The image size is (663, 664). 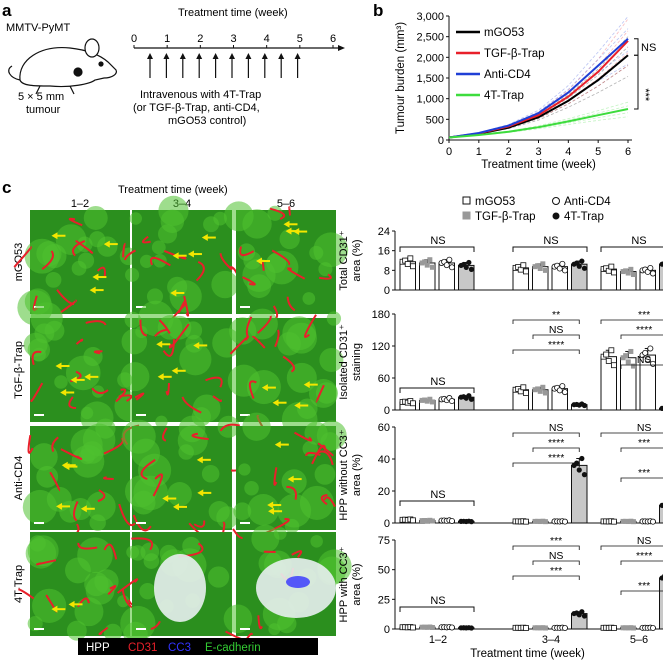 I want to click on treatment-timeline: 0 1 2 3 4 5 6, so click(x=238, y=55).